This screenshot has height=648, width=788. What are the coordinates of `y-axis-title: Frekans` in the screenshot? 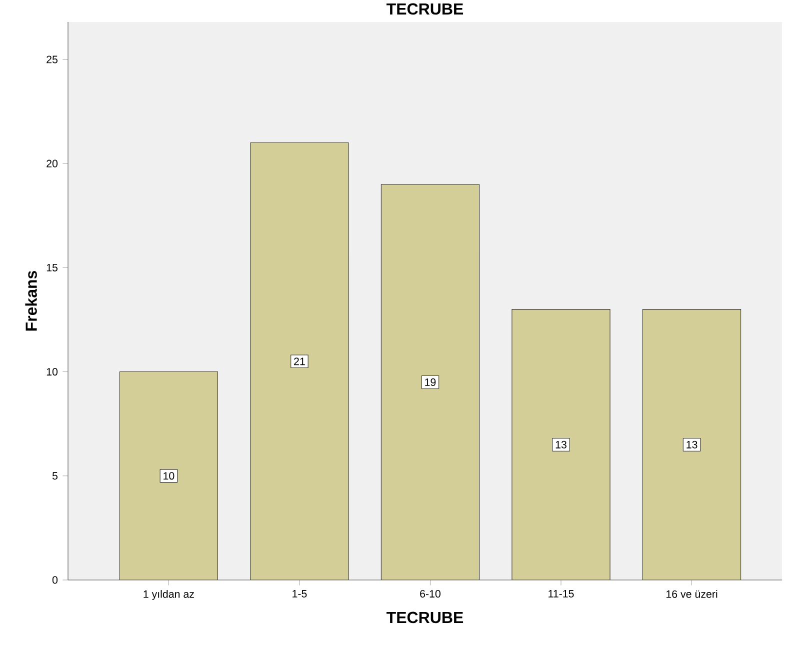 It's located at (31, 300).